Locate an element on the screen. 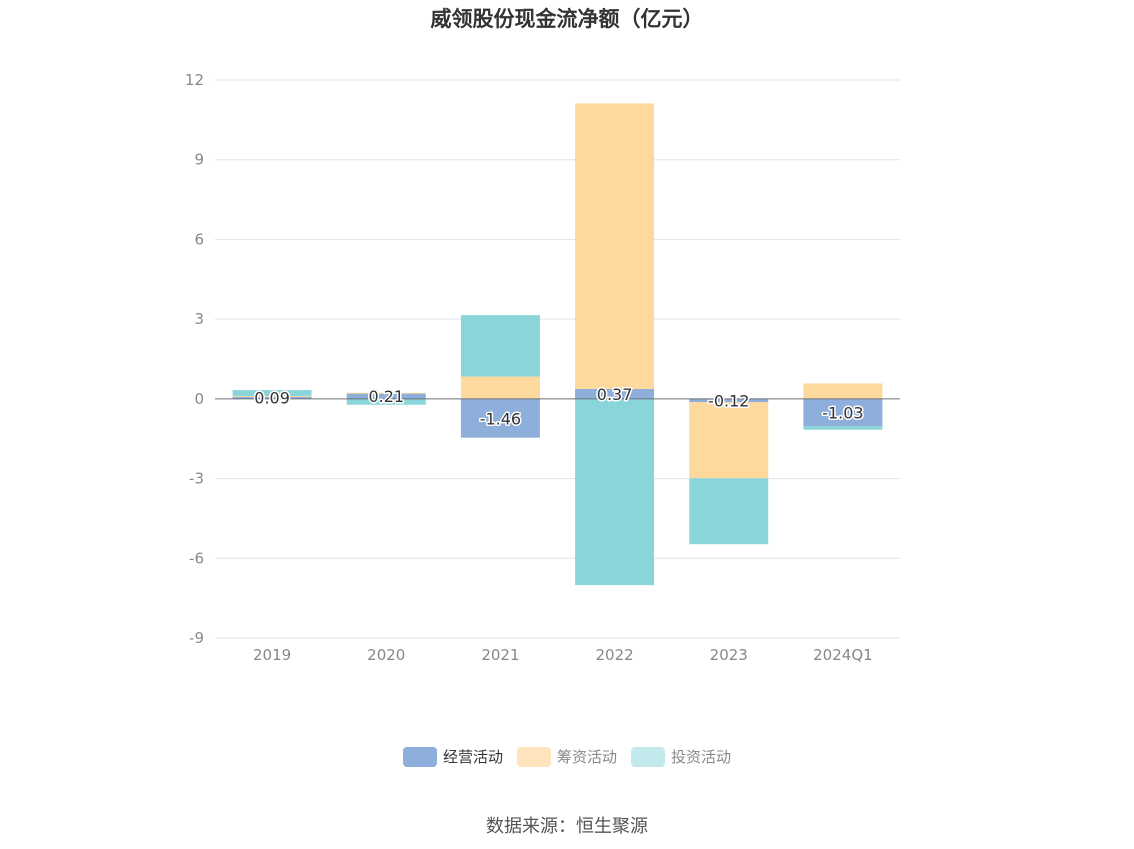  data-label: -1.03 is located at coordinates (842, 413).